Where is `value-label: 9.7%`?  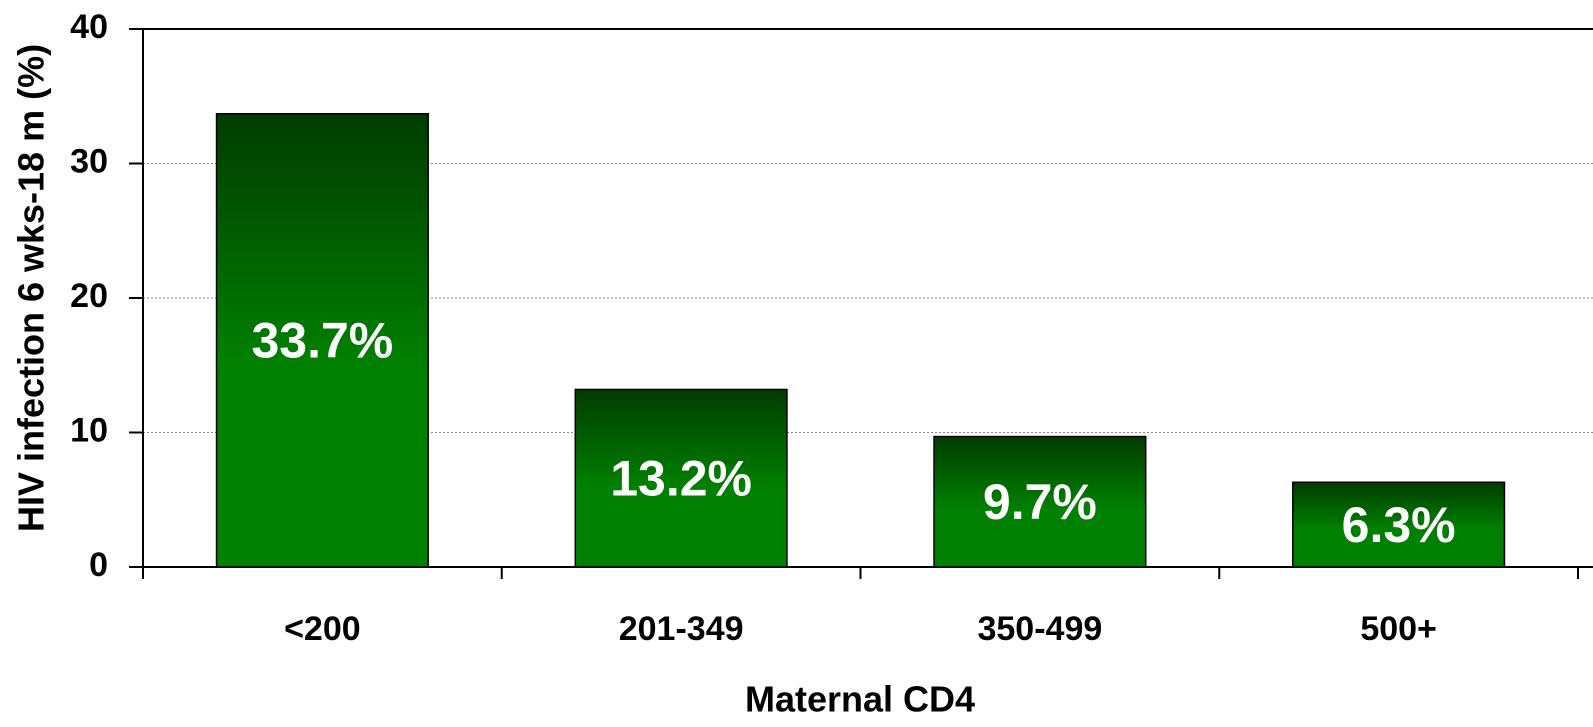 value-label: 9.7% is located at coordinates (1040, 502).